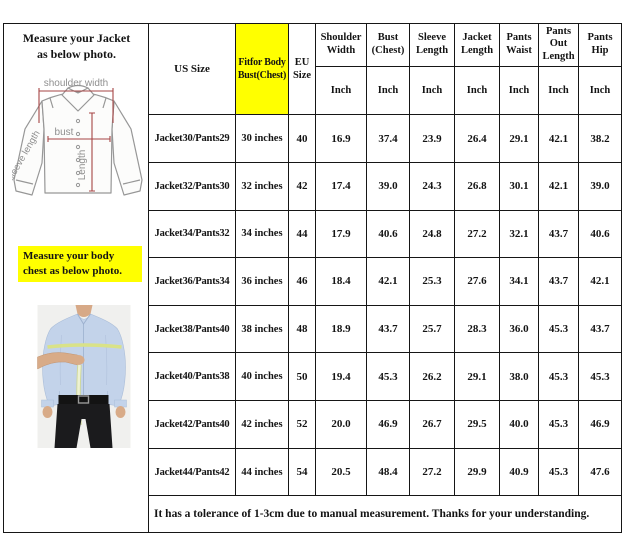 This screenshot has height=551, width=623. What do you see at coordinates (432, 281) in the screenshot?
I see `measure-value-cell: 25.3` at bounding box center [432, 281].